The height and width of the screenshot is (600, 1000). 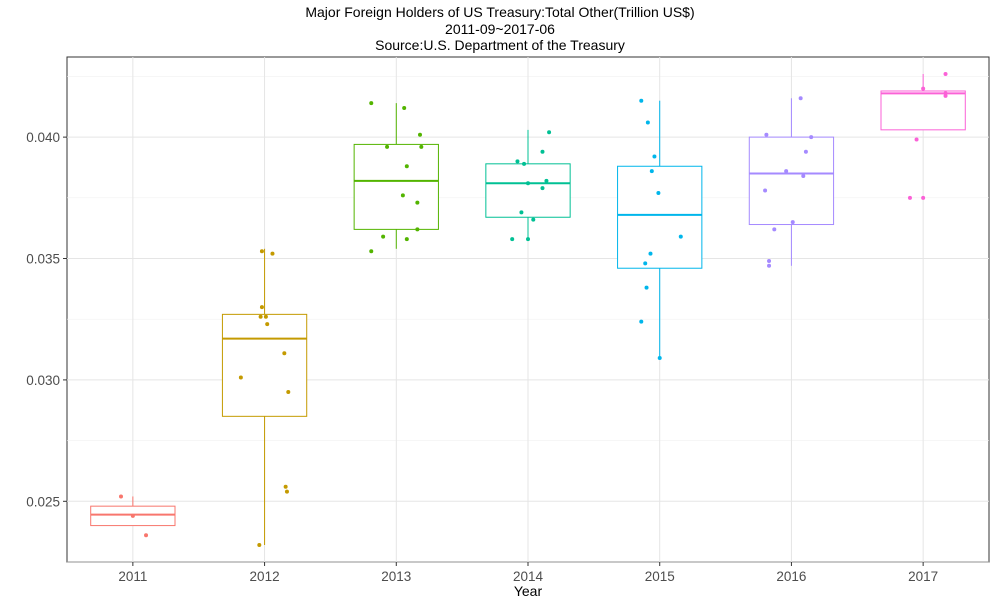 I want to click on box-2017, so click(x=923, y=102).